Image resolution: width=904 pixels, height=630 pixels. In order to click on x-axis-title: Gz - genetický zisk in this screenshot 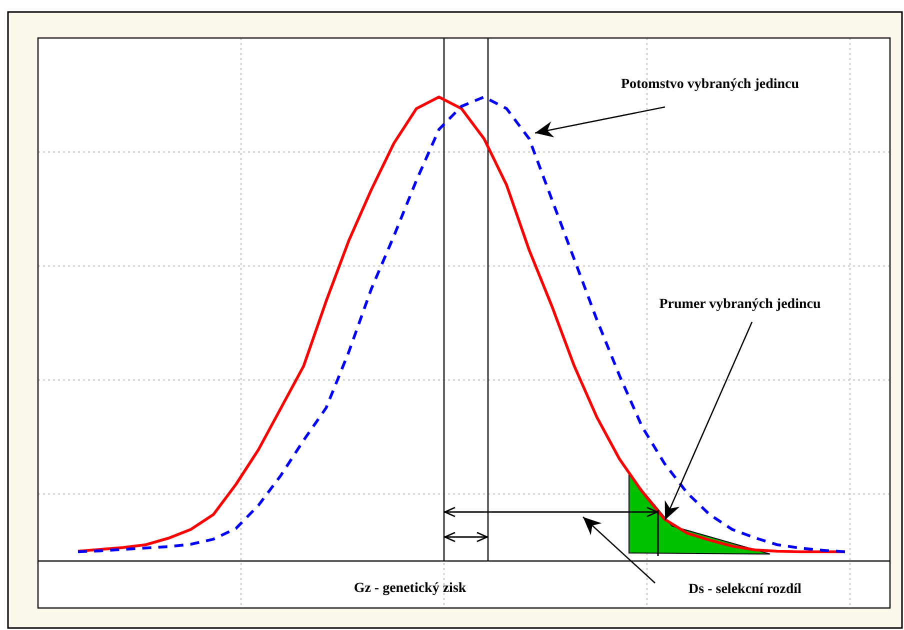, I will do `click(410, 588)`.